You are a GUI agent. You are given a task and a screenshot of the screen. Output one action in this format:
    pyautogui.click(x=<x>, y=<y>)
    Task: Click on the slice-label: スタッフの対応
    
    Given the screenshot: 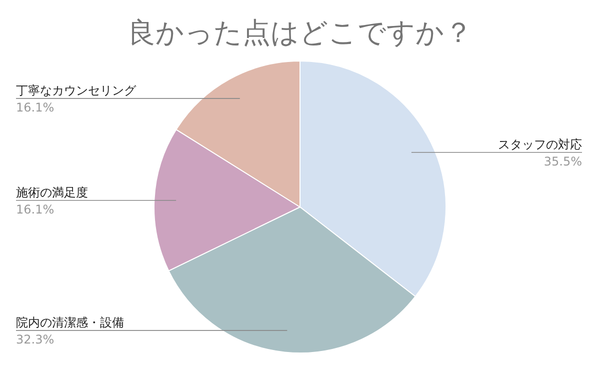 What is the action you would take?
    pyautogui.click(x=540, y=144)
    